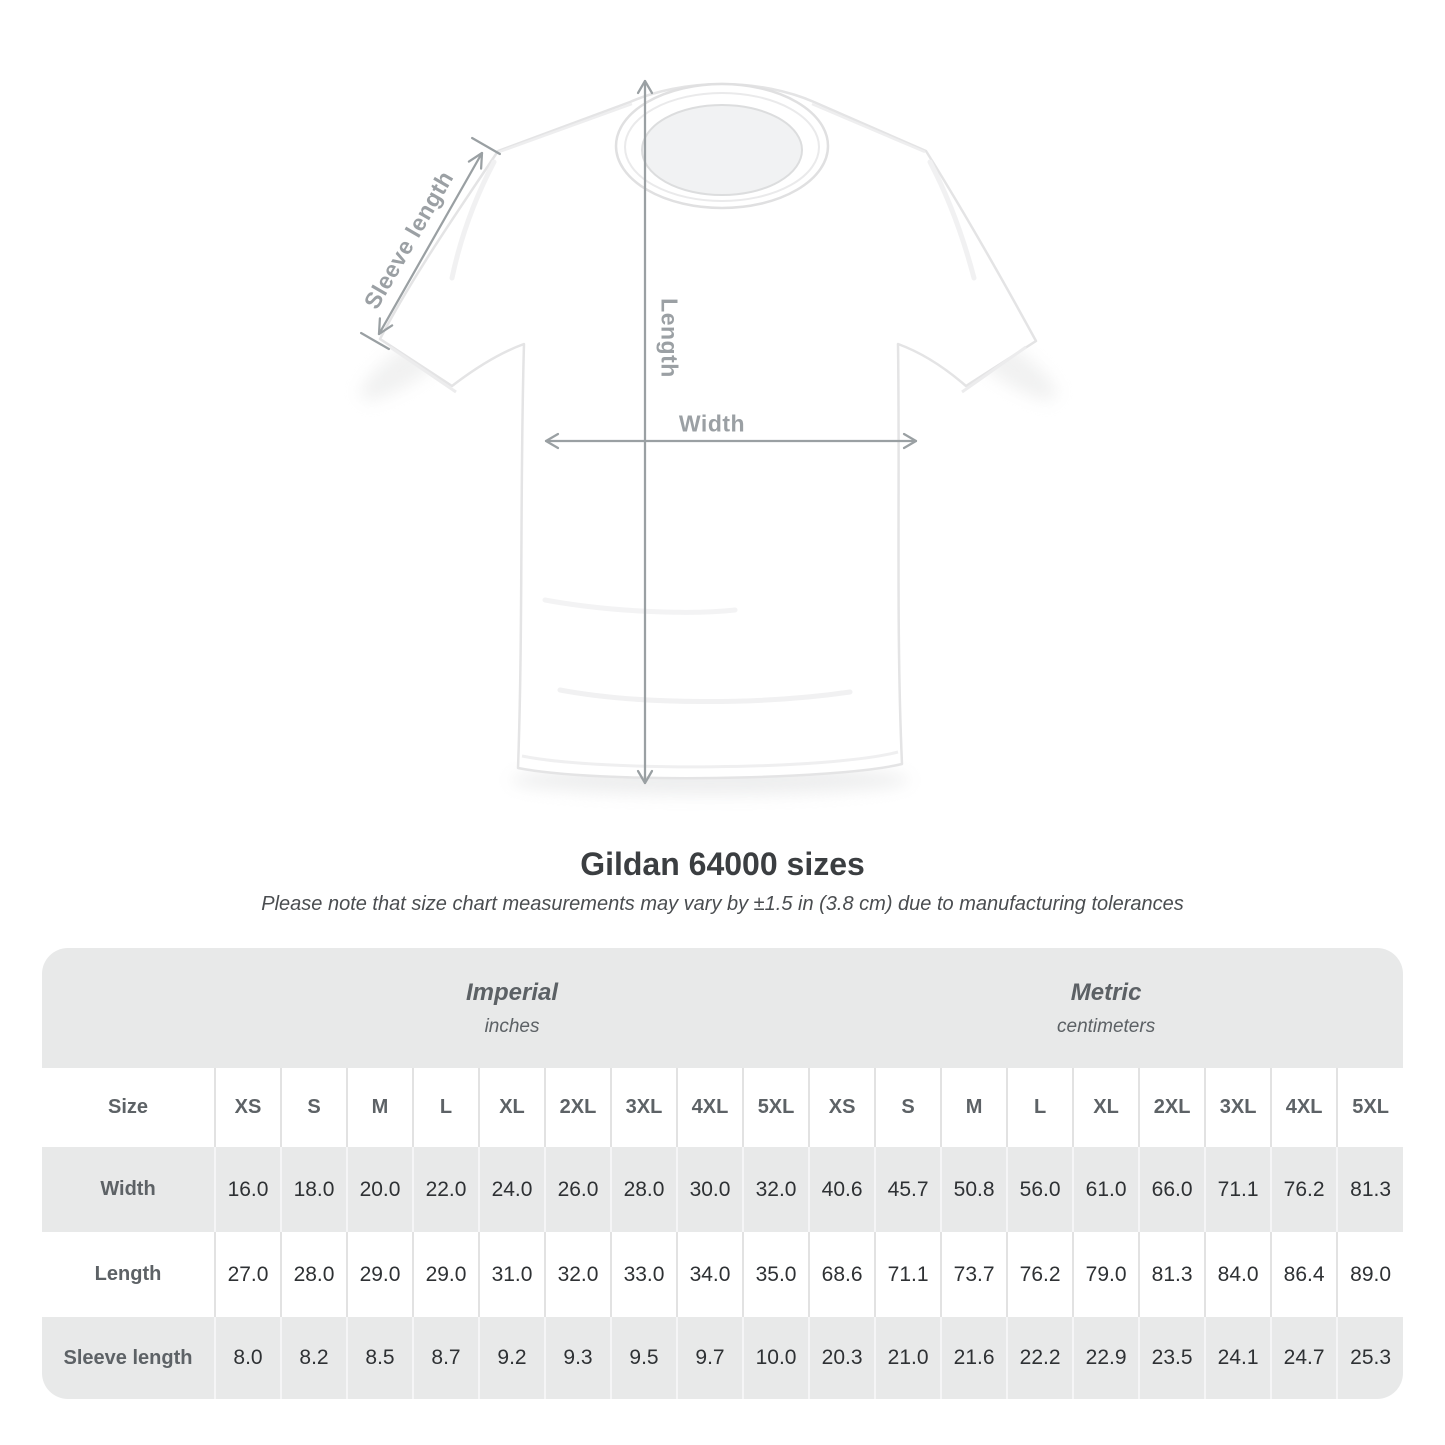 This screenshot has height=1445, width=1445. What do you see at coordinates (709, 1189) in the screenshot?
I see `value-cell: 30.0` at bounding box center [709, 1189].